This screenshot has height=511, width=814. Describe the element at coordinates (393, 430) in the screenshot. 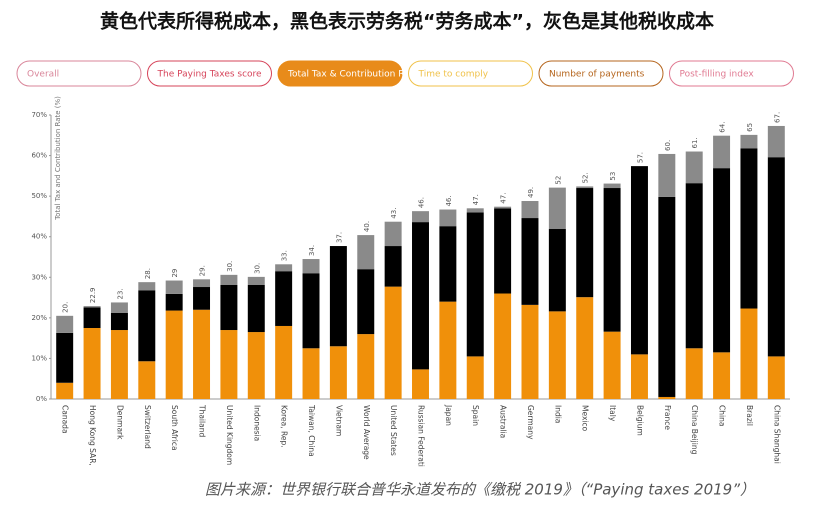

I see `x-tick-label: United States` at that location.